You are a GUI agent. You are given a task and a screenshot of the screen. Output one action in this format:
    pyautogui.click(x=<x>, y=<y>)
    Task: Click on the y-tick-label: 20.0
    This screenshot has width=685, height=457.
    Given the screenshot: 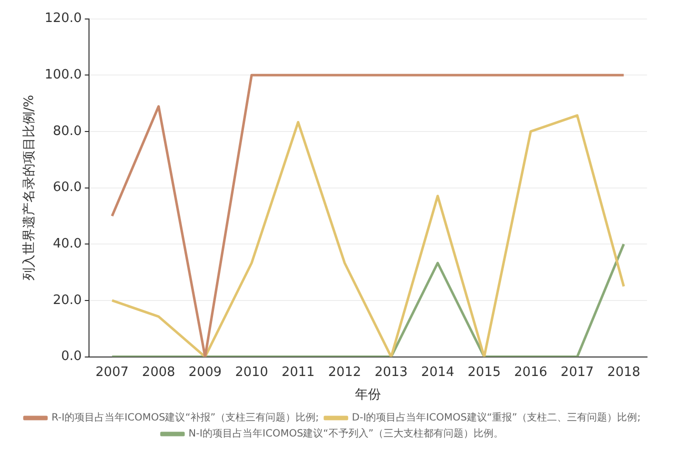 What is the action you would take?
    pyautogui.click(x=67, y=300)
    